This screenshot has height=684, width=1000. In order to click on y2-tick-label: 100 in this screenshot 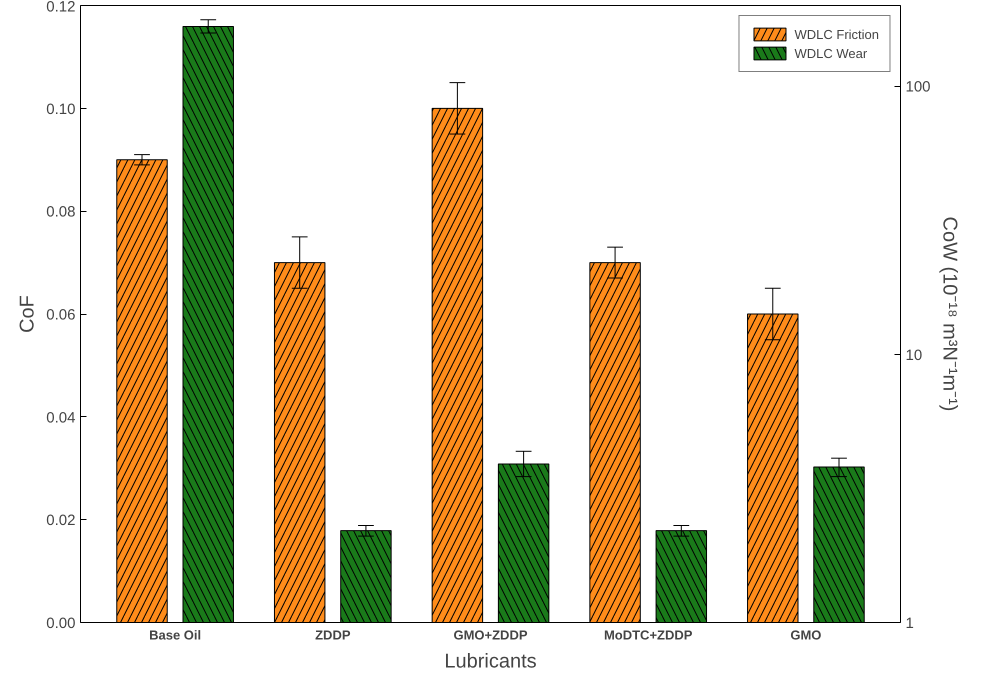, I will do `click(918, 87)`.